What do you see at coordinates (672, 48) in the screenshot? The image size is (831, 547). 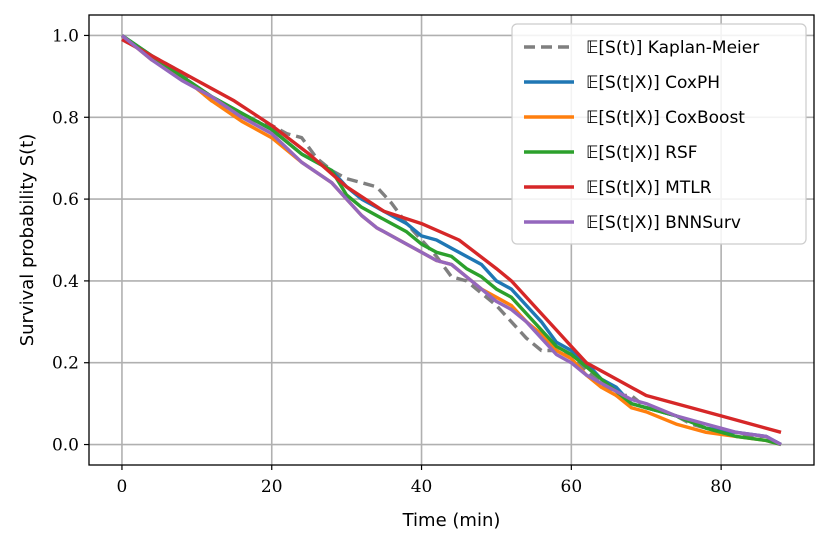 I see `legend-entry: 𝔼[S(t)] Kaplan-Meier` at bounding box center [672, 48].